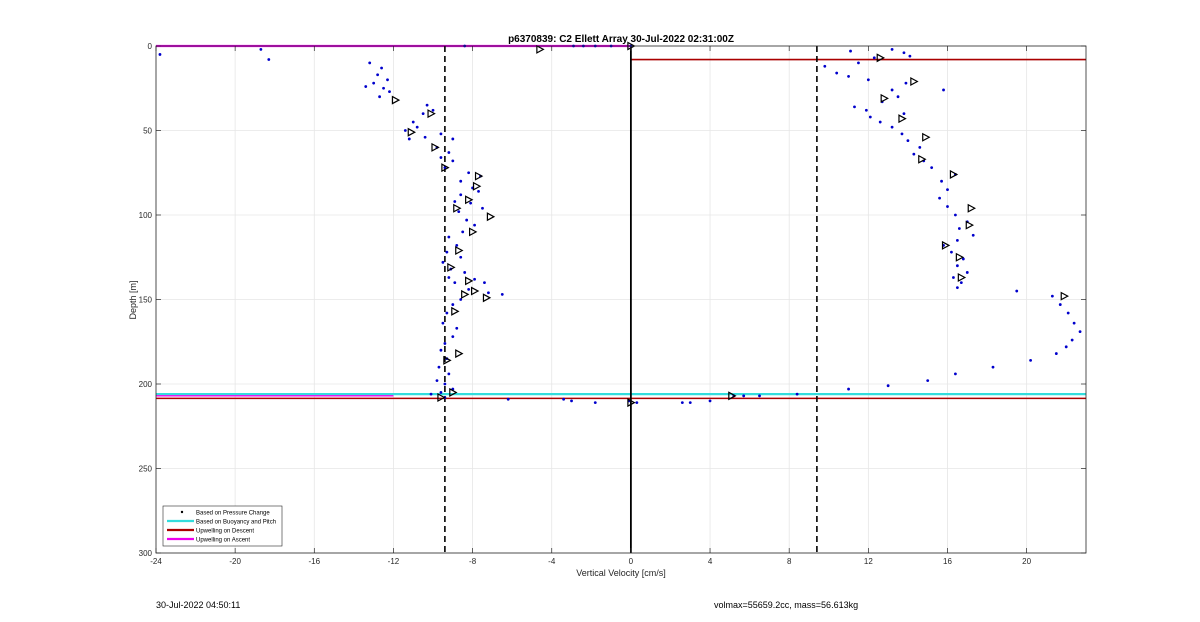 The height and width of the screenshot is (622, 1200). Describe the element at coordinates (710, 561) in the screenshot. I see `x-tick-label: 4` at that location.